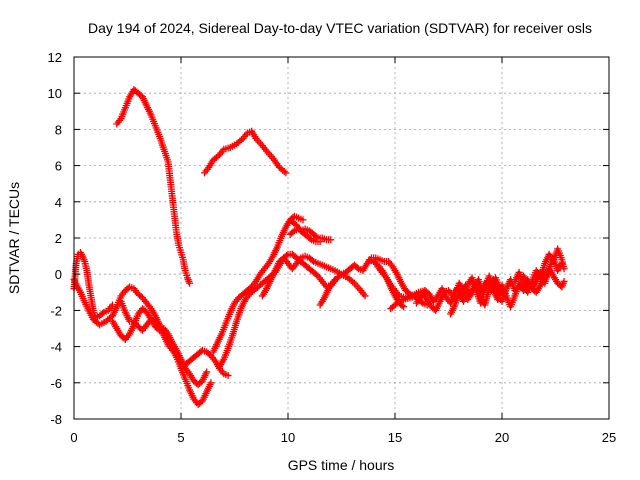 The image size is (640, 480). Describe the element at coordinates (56, 310) in the screenshot. I see `y-tick-label: -2` at that location.